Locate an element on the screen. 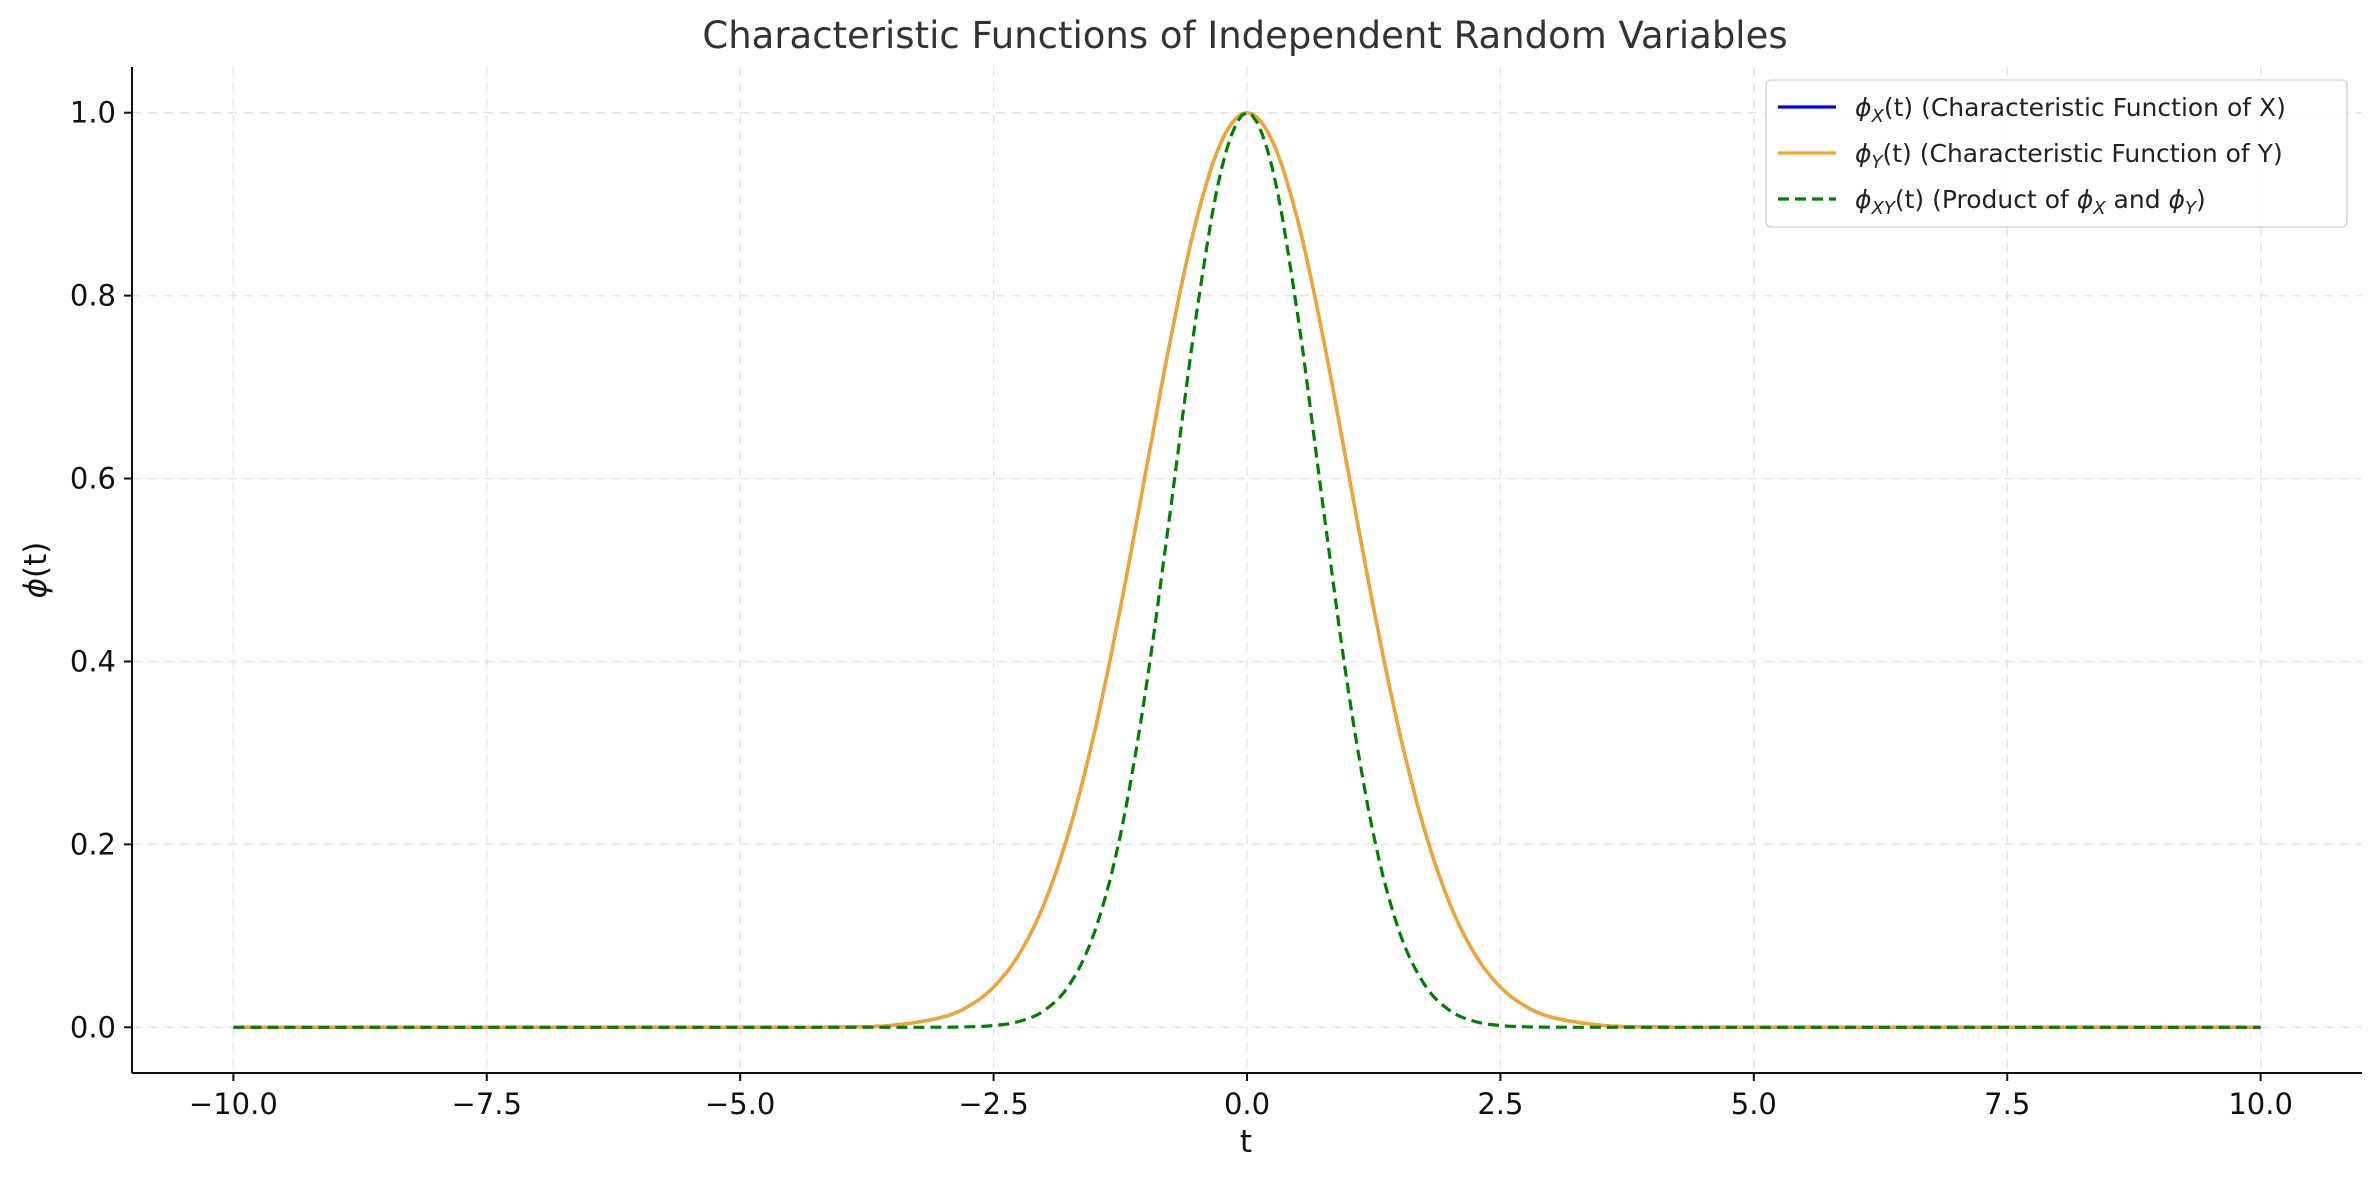 The height and width of the screenshot is (1180, 2379). y-tick-label-2: 0.4 is located at coordinates (93, 661).